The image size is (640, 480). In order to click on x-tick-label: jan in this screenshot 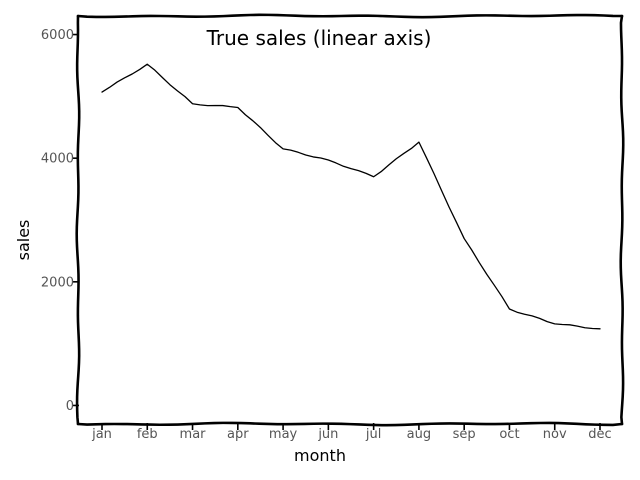, I will do `click(101, 434)`.